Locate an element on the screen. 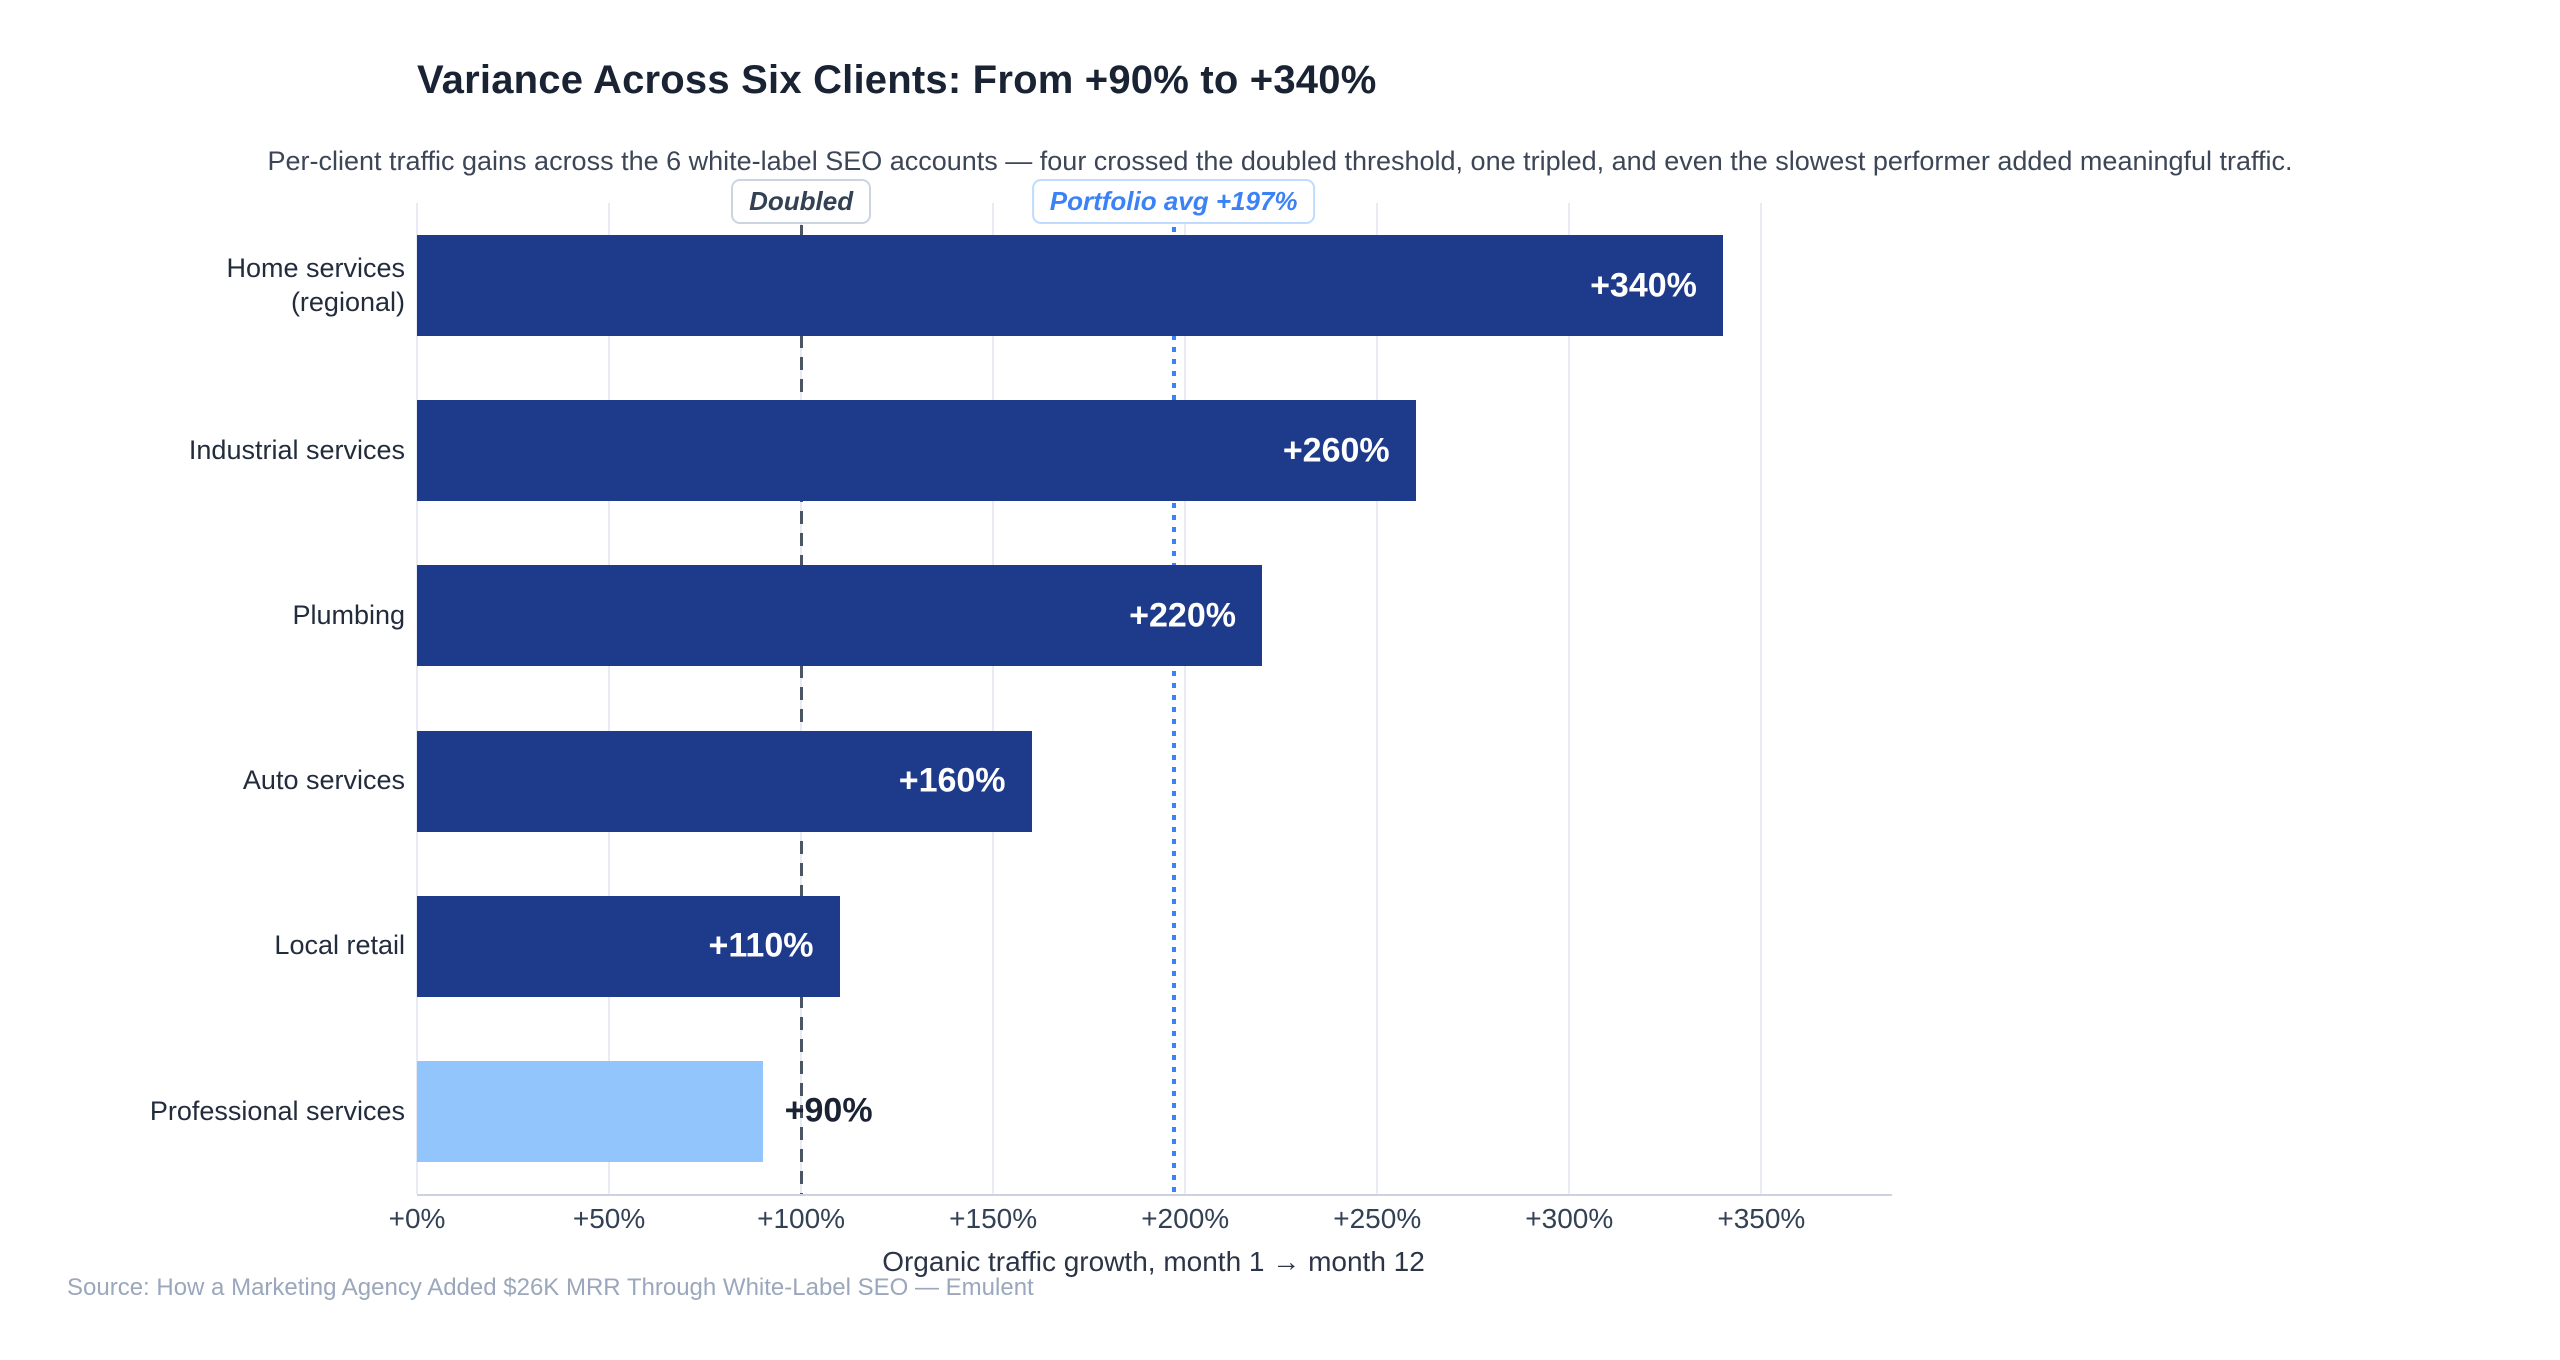 The image size is (2560, 1360). bar-3: +220% is located at coordinates (839, 616).